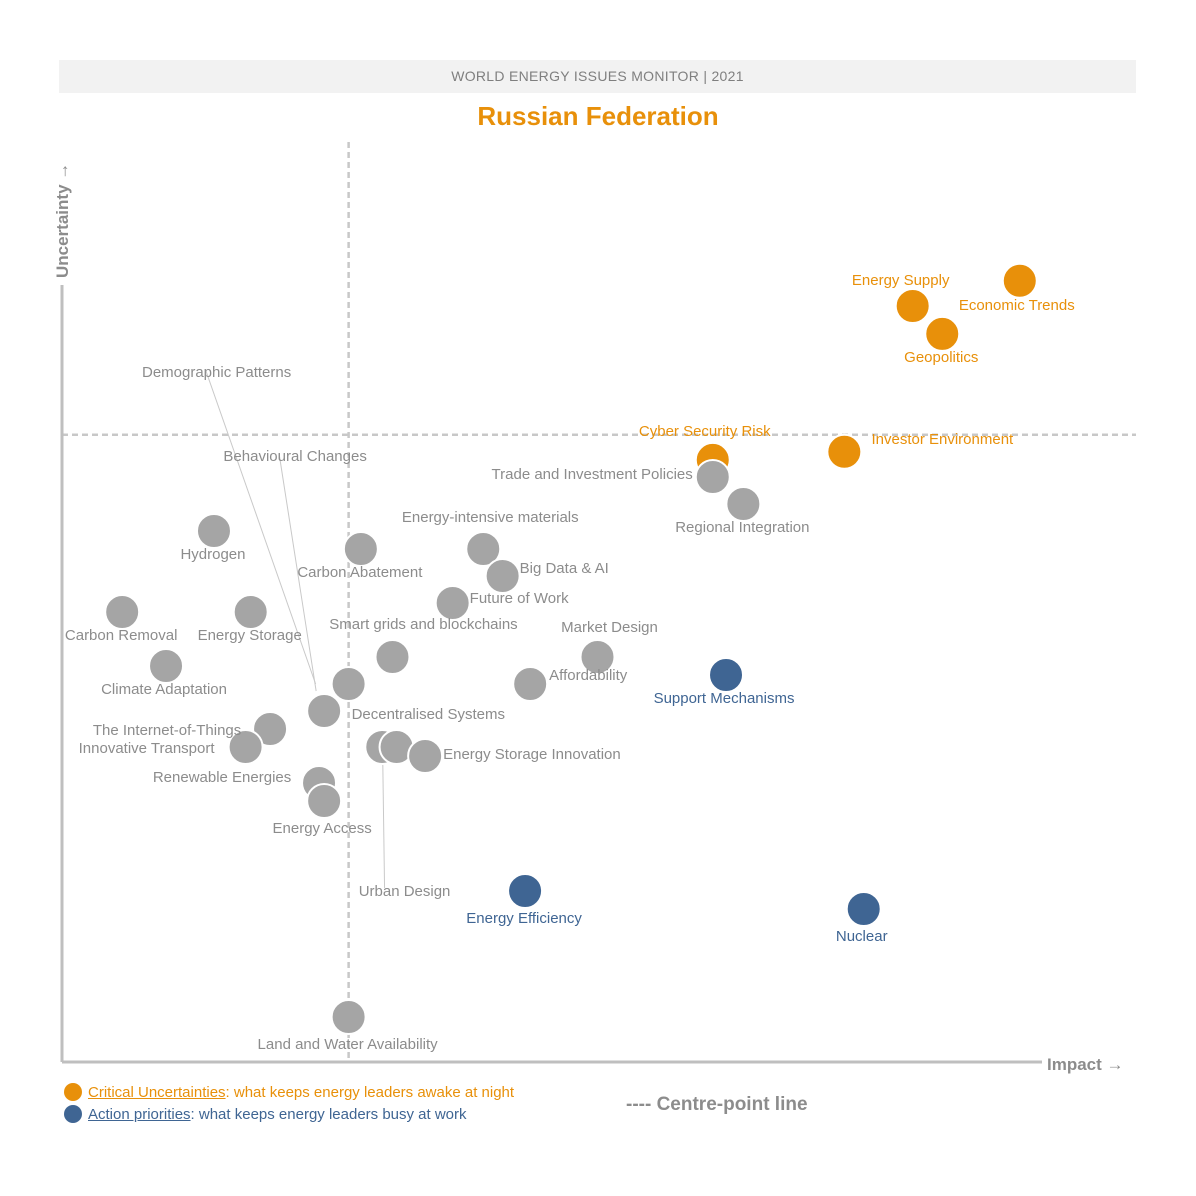 The height and width of the screenshot is (1196, 1196). I want to click on leader-line-behavioural-changes, so click(297, 572).